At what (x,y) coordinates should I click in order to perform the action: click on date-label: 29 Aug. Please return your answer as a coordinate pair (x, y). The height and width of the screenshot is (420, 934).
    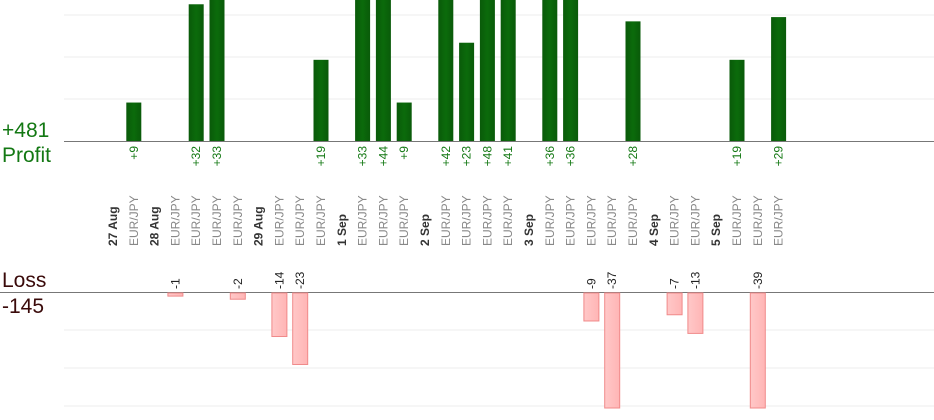
    Looking at the image, I should click on (259, 226).